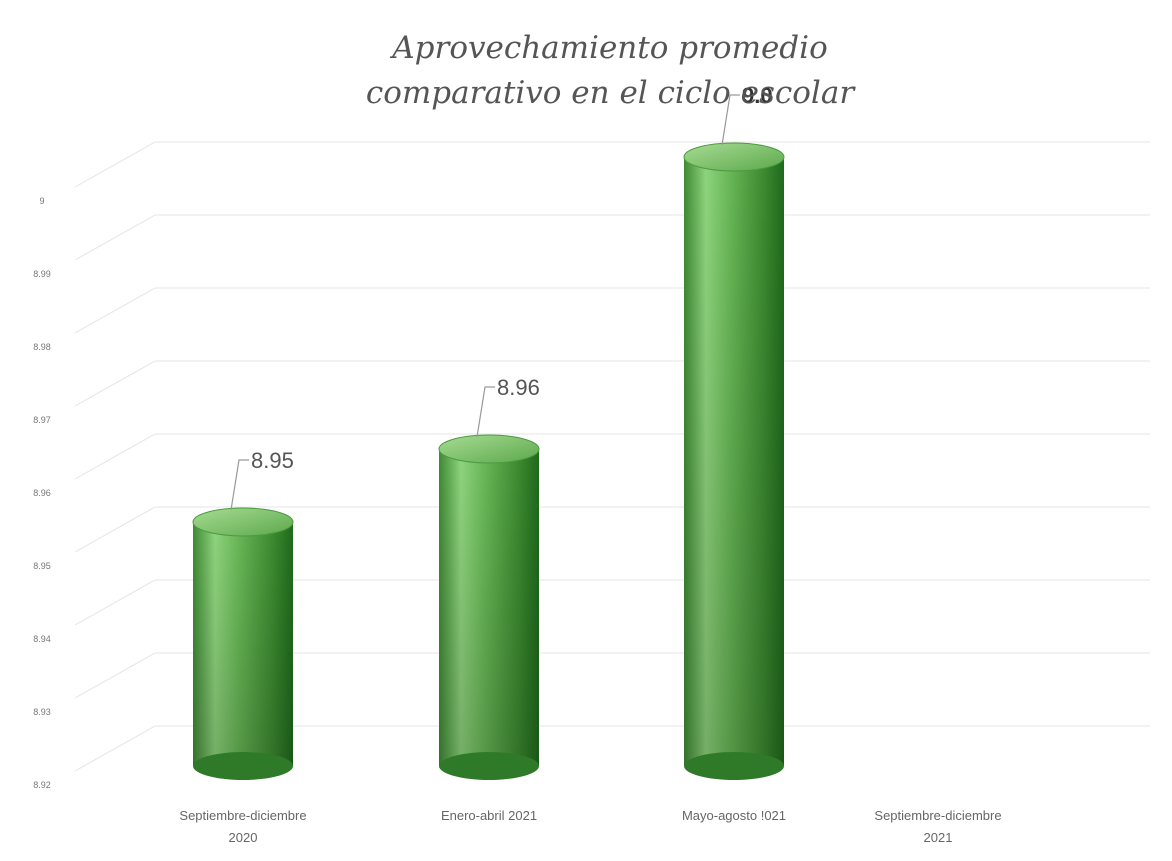 The image size is (1172, 861). I want to click on y-tick-label: 8.96, so click(42, 493).